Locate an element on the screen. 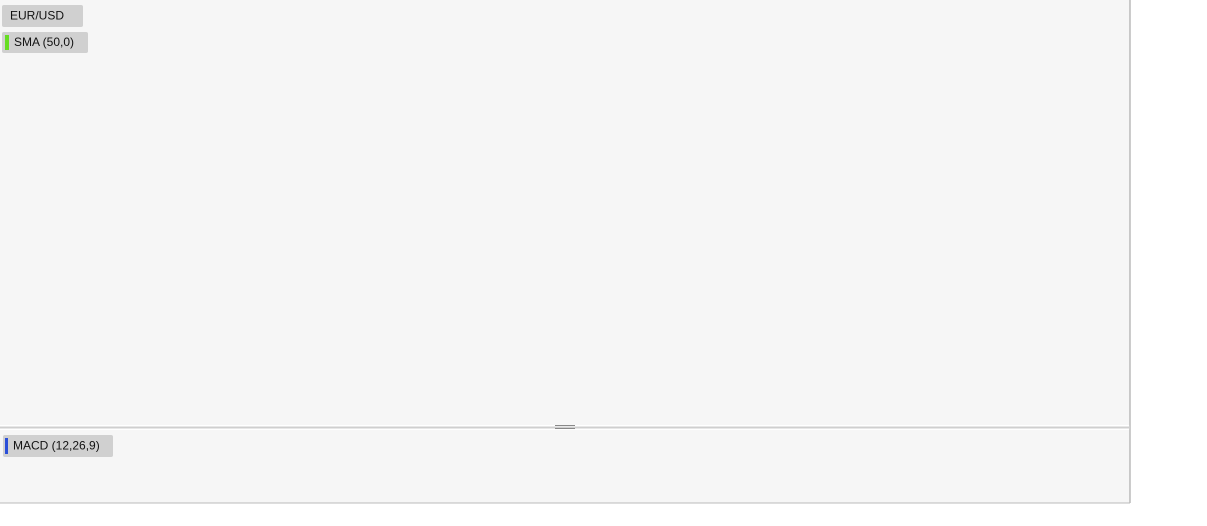 This screenshot has height=526, width=1207. sma-legend: SMA (50,0) is located at coordinates (44, 42).